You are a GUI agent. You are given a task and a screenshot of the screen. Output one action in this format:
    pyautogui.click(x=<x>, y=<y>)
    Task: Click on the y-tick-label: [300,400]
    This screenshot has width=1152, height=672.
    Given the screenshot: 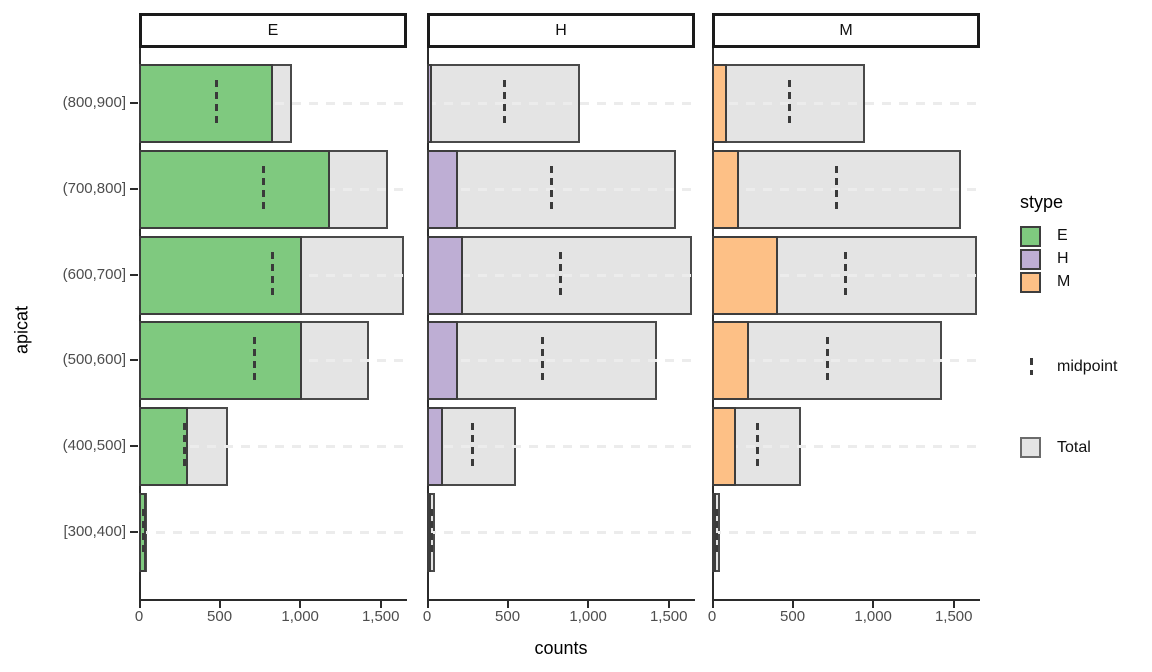 What is the action you would take?
    pyautogui.click(x=94, y=531)
    